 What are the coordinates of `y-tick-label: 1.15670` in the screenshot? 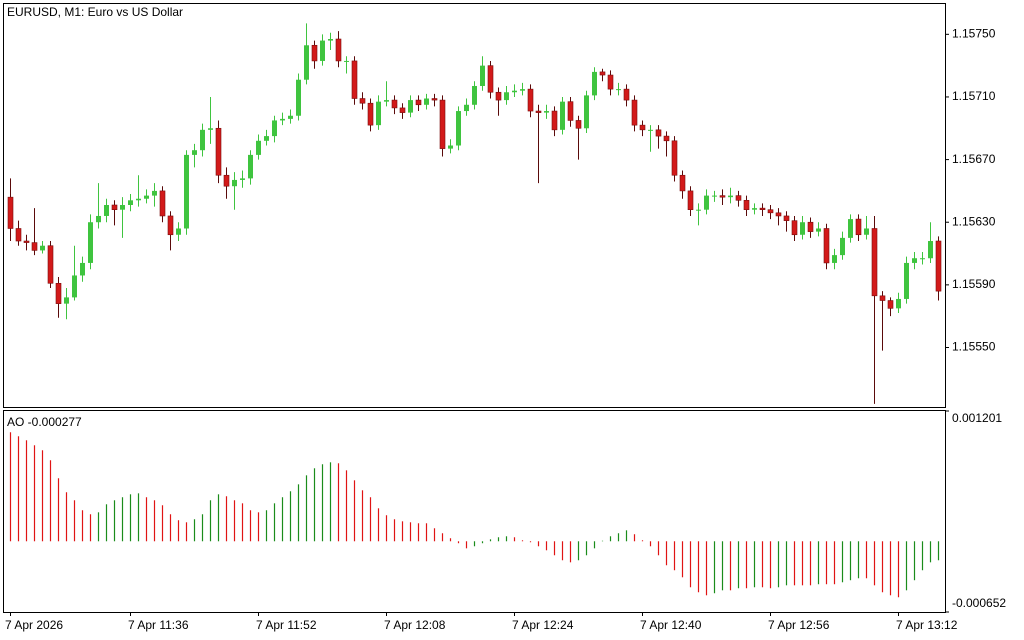 It's located at (974, 159).